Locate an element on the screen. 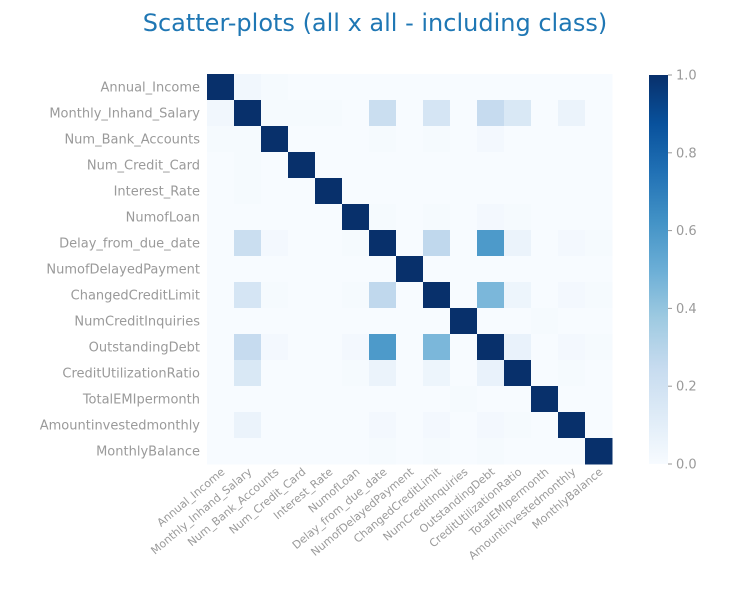 Image resolution: width=750 pixels, height=600 pixels. y-tick-label: Annual_Income is located at coordinates (150, 88).